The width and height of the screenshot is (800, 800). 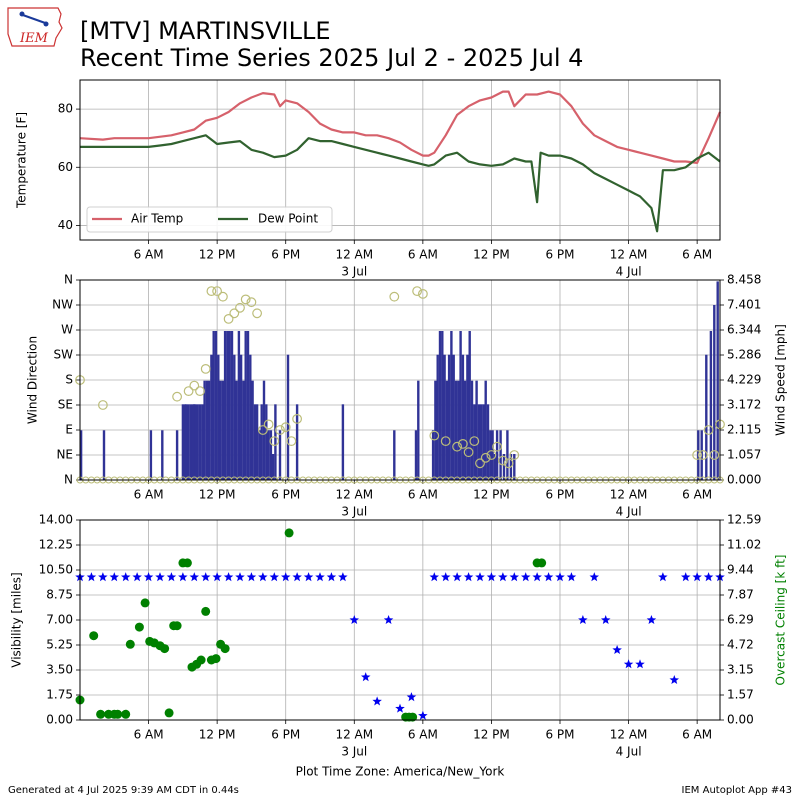 I want to click on y2-axis-label-wind-speed: Wind Speed [mph], so click(x=781, y=380).